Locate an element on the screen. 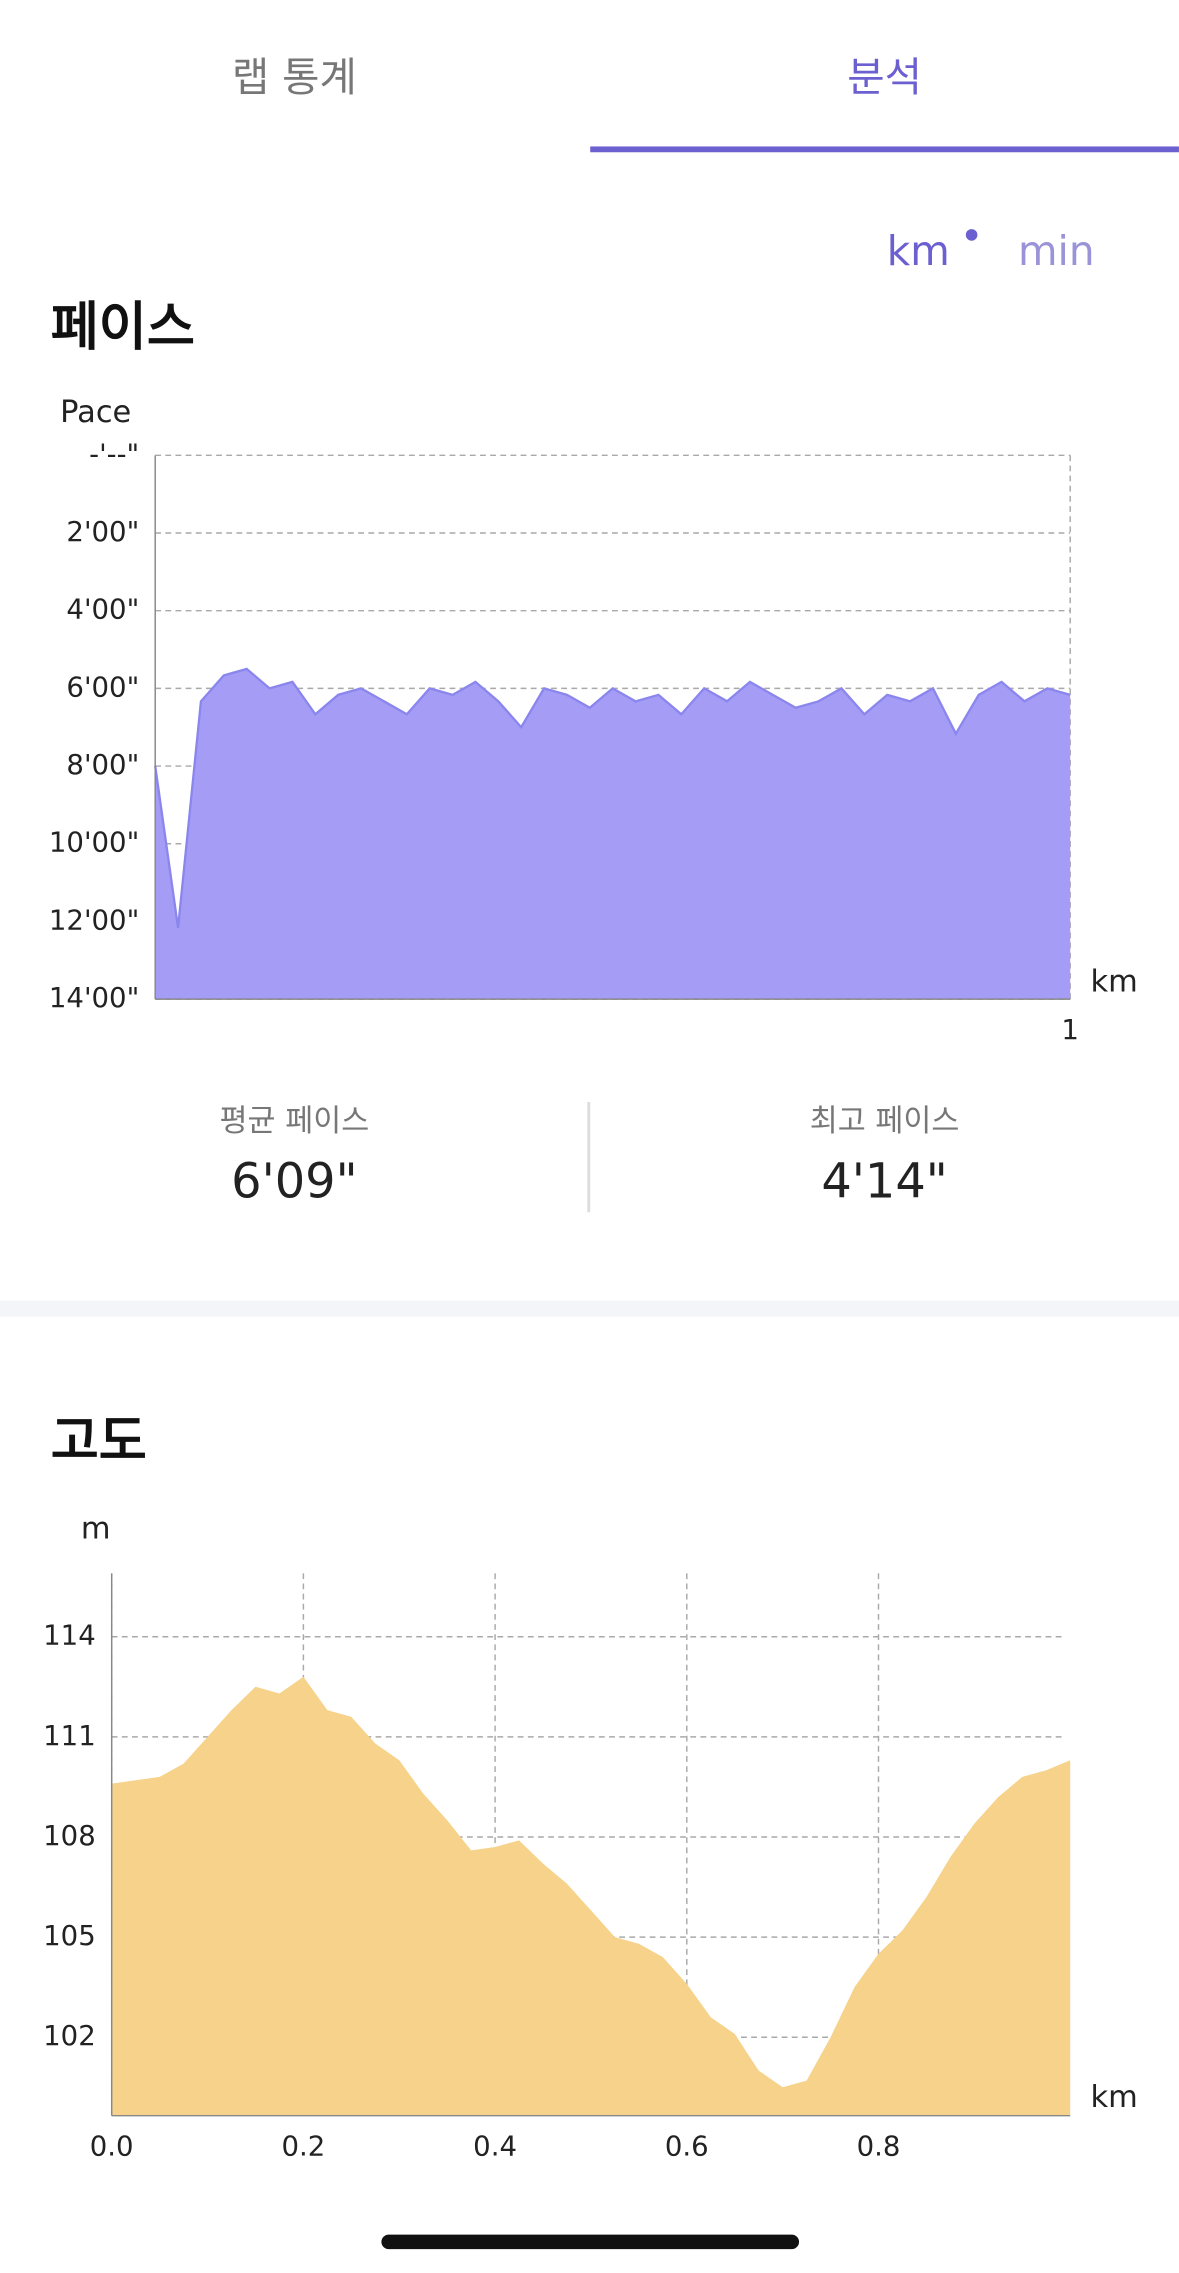 The height and width of the screenshot is (2273, 1179). y-tick-label: 111 is located at coordinates (69, 1736).